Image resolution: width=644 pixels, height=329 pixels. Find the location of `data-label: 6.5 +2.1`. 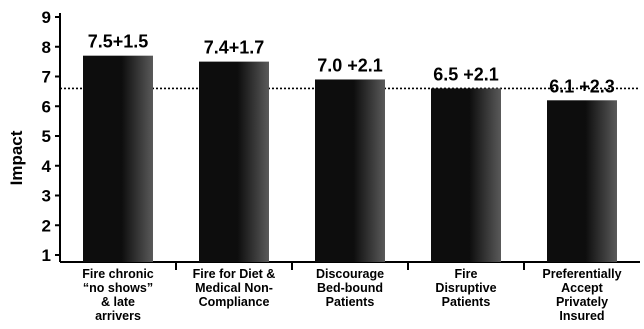

data-label: 6.5 +2.1 is located at coordinates (466, 74).